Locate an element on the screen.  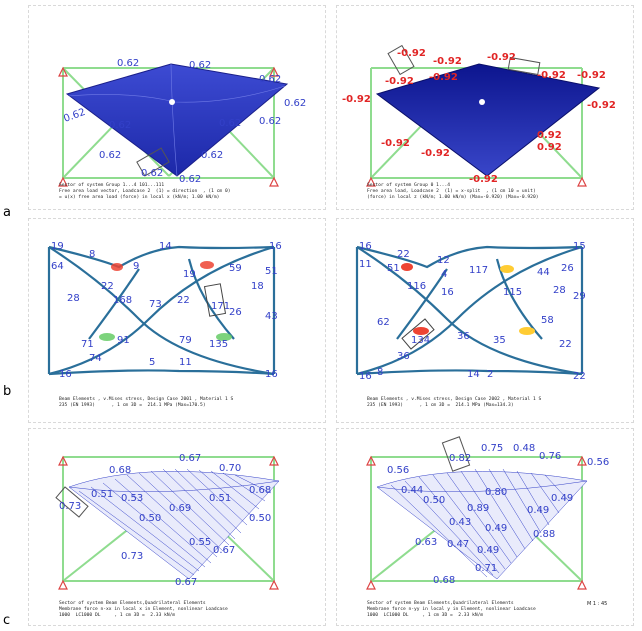
value-label: 44 is located at coordinates (543, 272).